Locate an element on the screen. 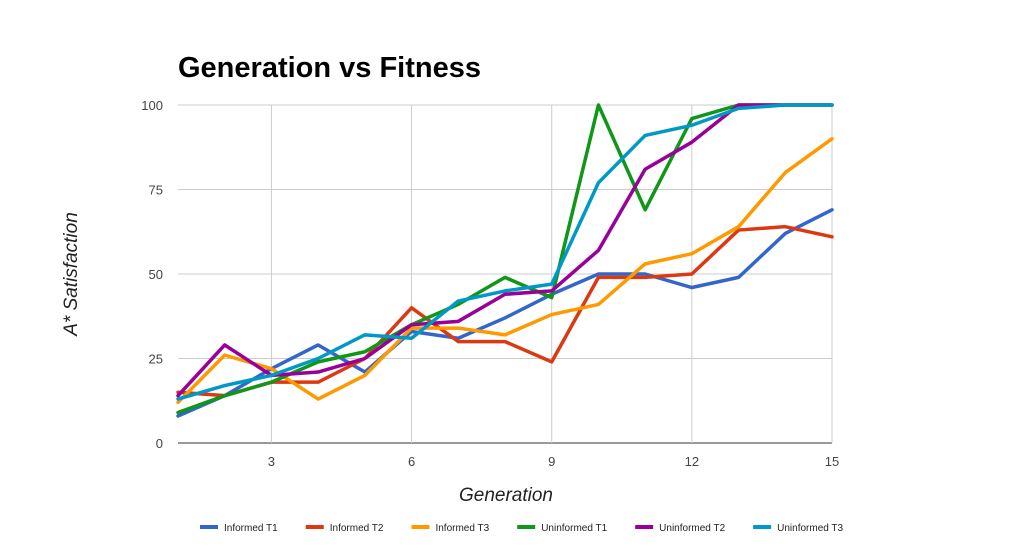  legend-item: Uninformed T3 is located at coordinates (798, 528).